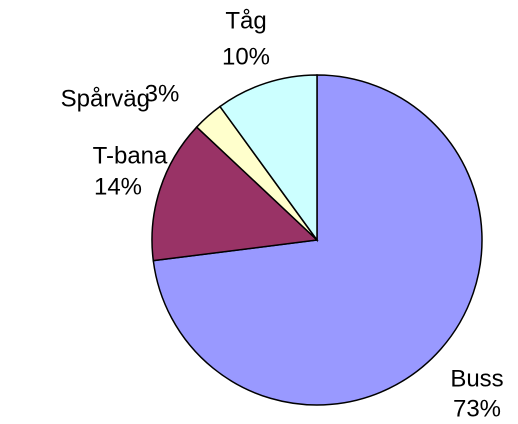 The width and height of the screenshot is (518, 424). I want to click on slice-value-label: 14%, so click(118, 186).